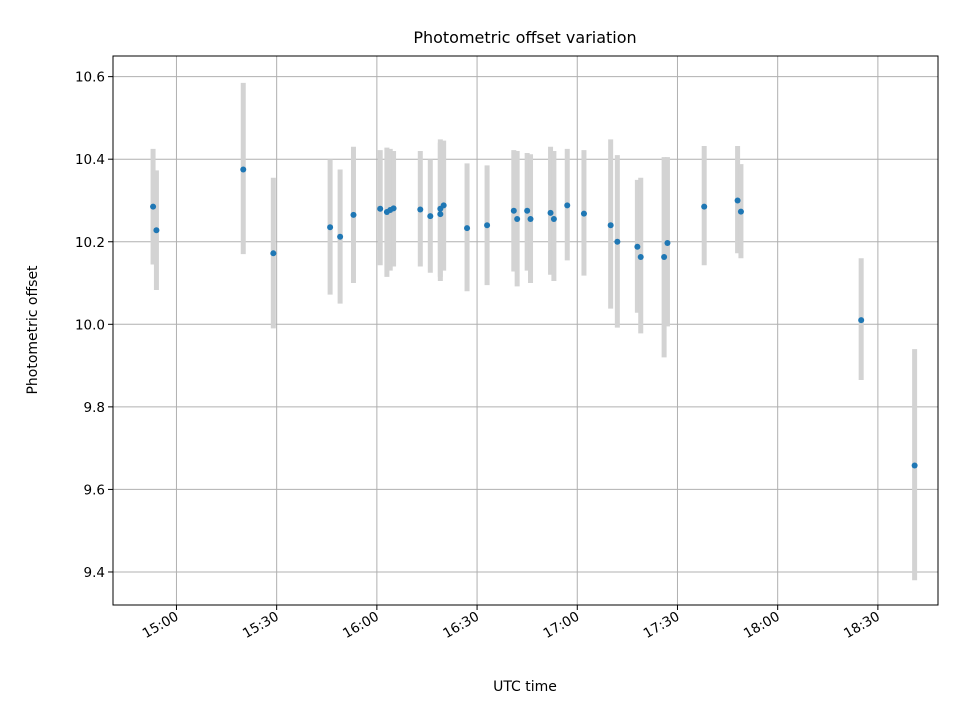 Image resolution: width=960 pixels, height=720 pixels. Describe the element at coordinates (33, 330) in the screenshot. I see `y-axis-label: Photometric offset` at that location.